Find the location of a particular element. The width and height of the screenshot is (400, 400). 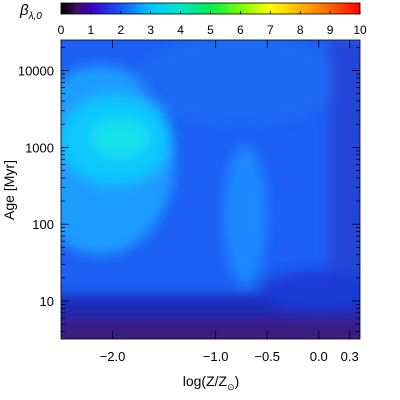

colorbar-tick-label: 0 is located at coordinates (61, 30).